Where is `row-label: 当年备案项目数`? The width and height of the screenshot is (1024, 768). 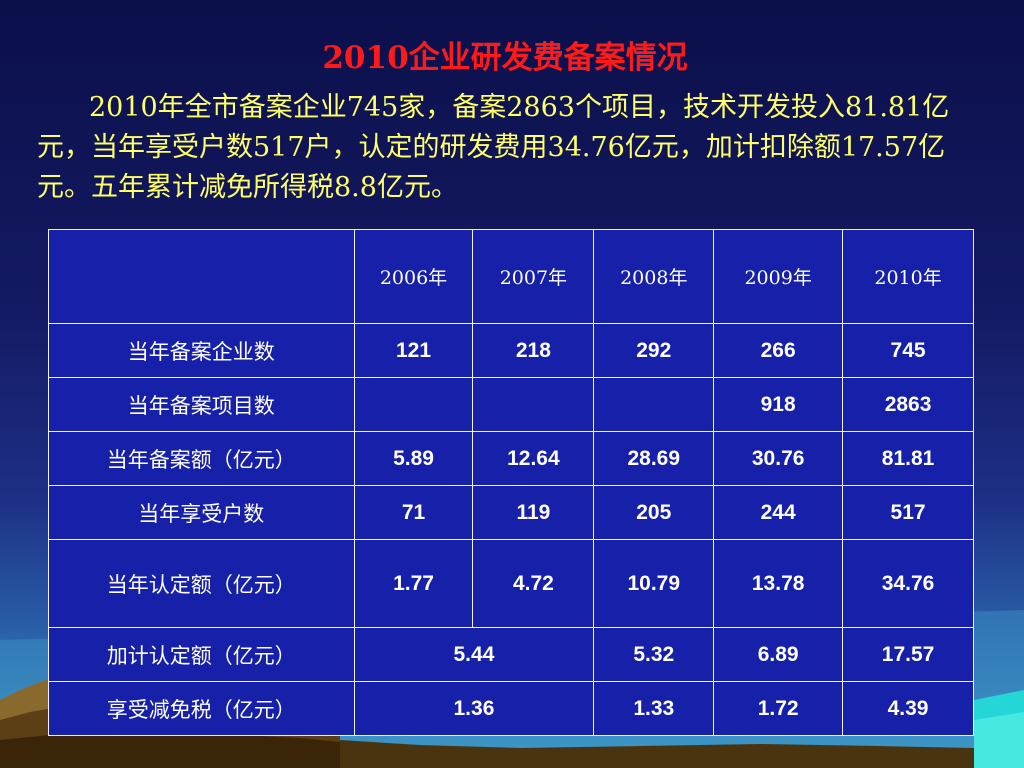
row-label: 当年备案项目数 is located at coordinates (201, 404).